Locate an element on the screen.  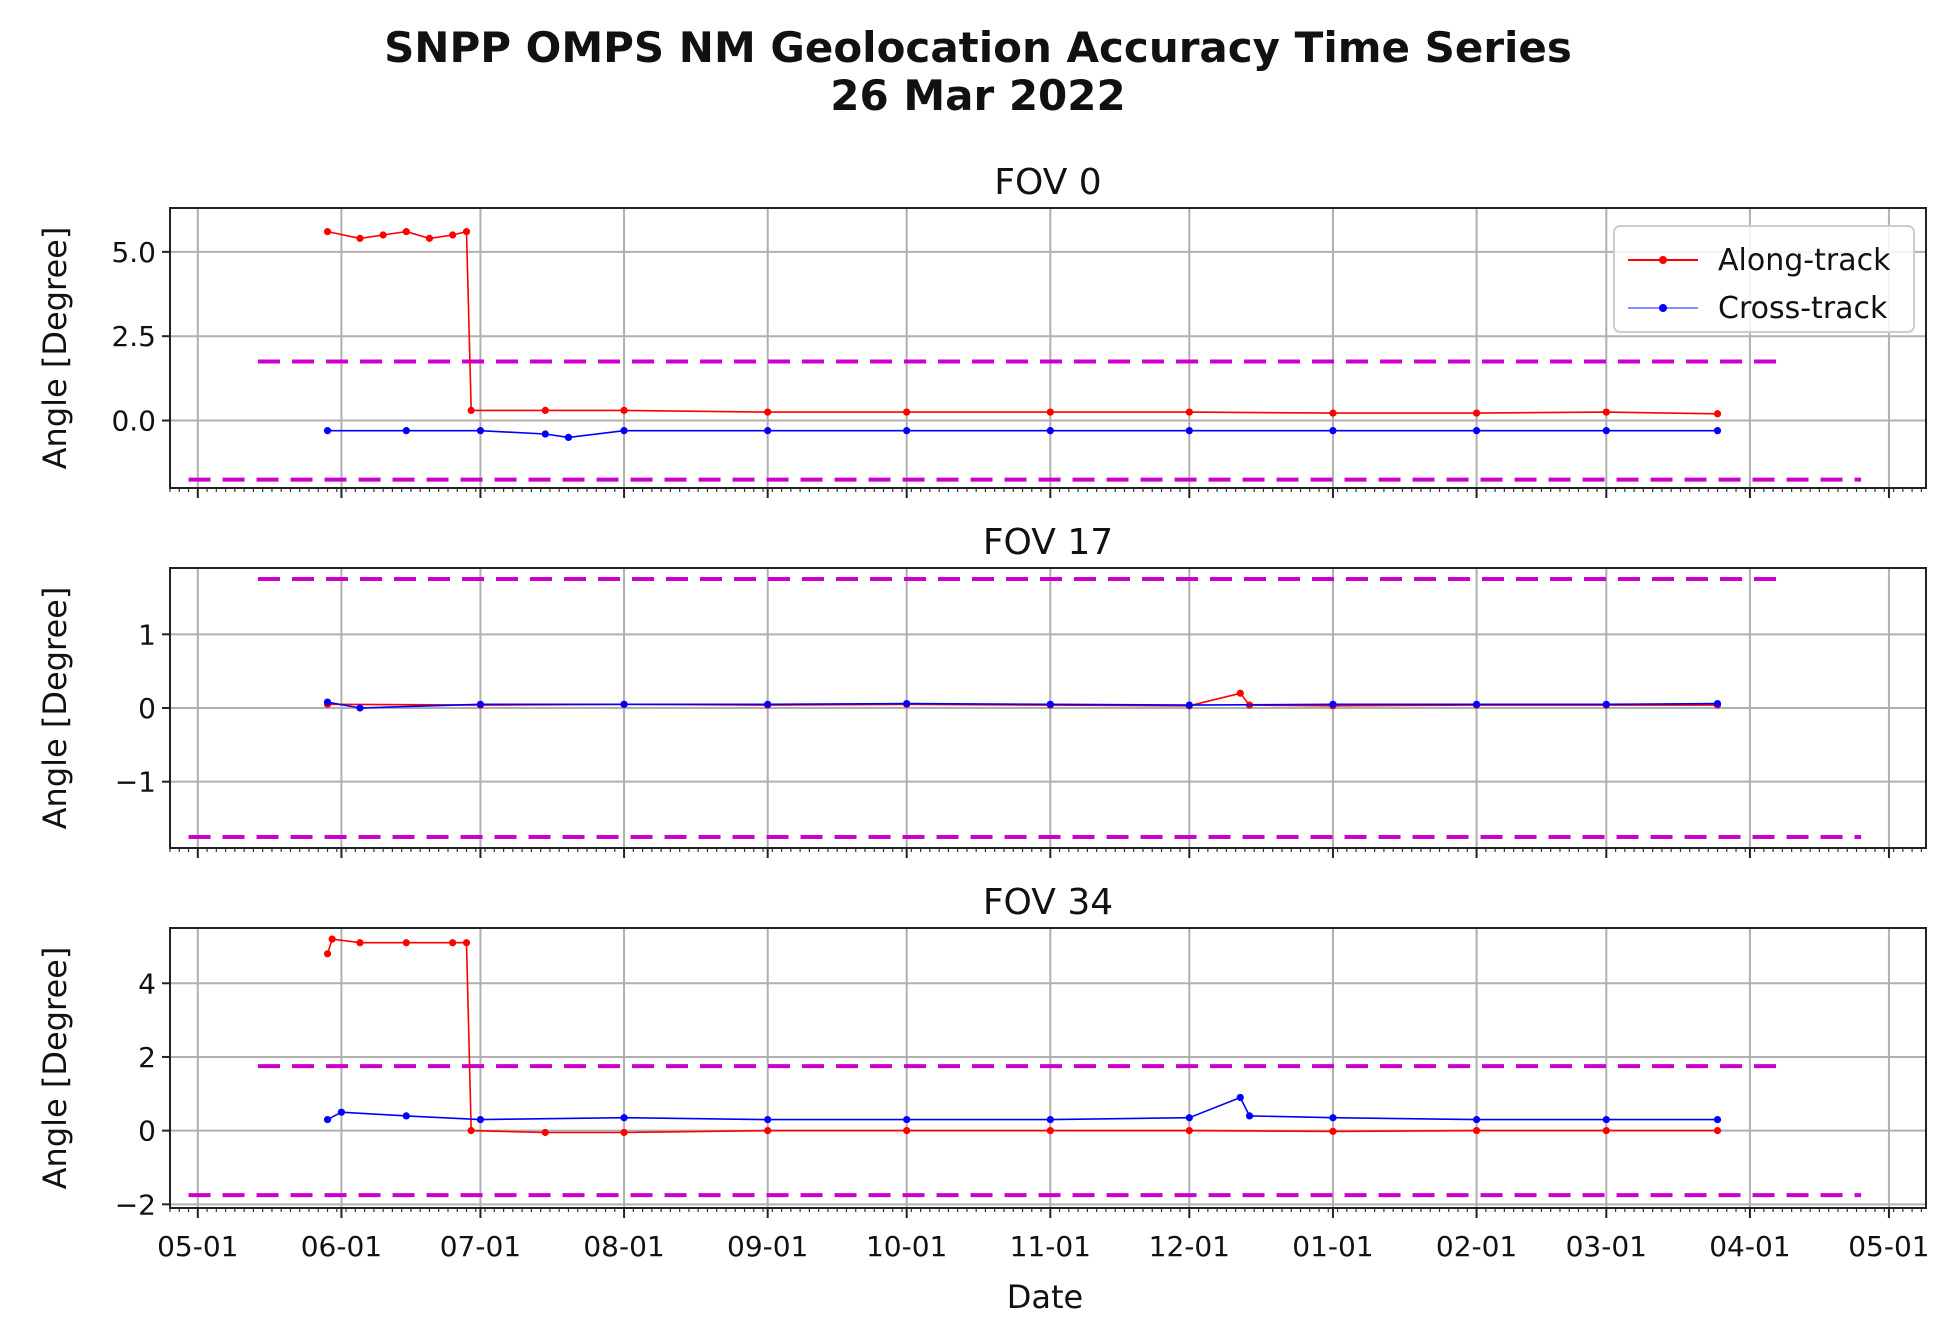
x-tick-label: 07-01 is located at coordinates (480, 1246).